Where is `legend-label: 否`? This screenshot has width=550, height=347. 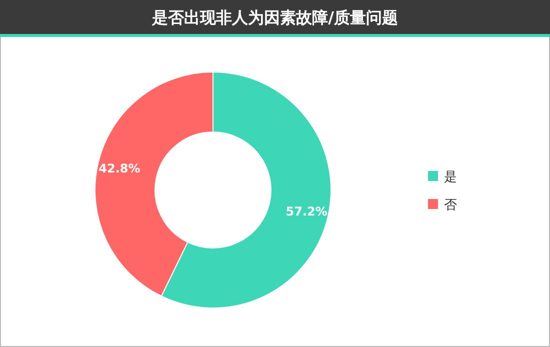
legend-label: 否 is located at coordinates (450, 205).